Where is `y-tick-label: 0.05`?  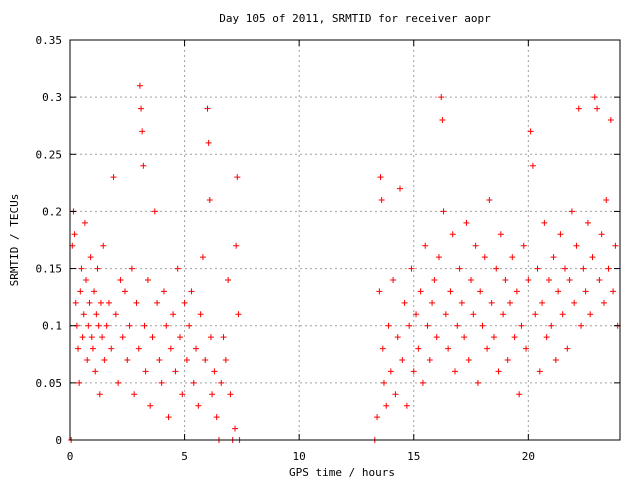 y-tick-label: 0.05 is located at coordinates (49, 383).